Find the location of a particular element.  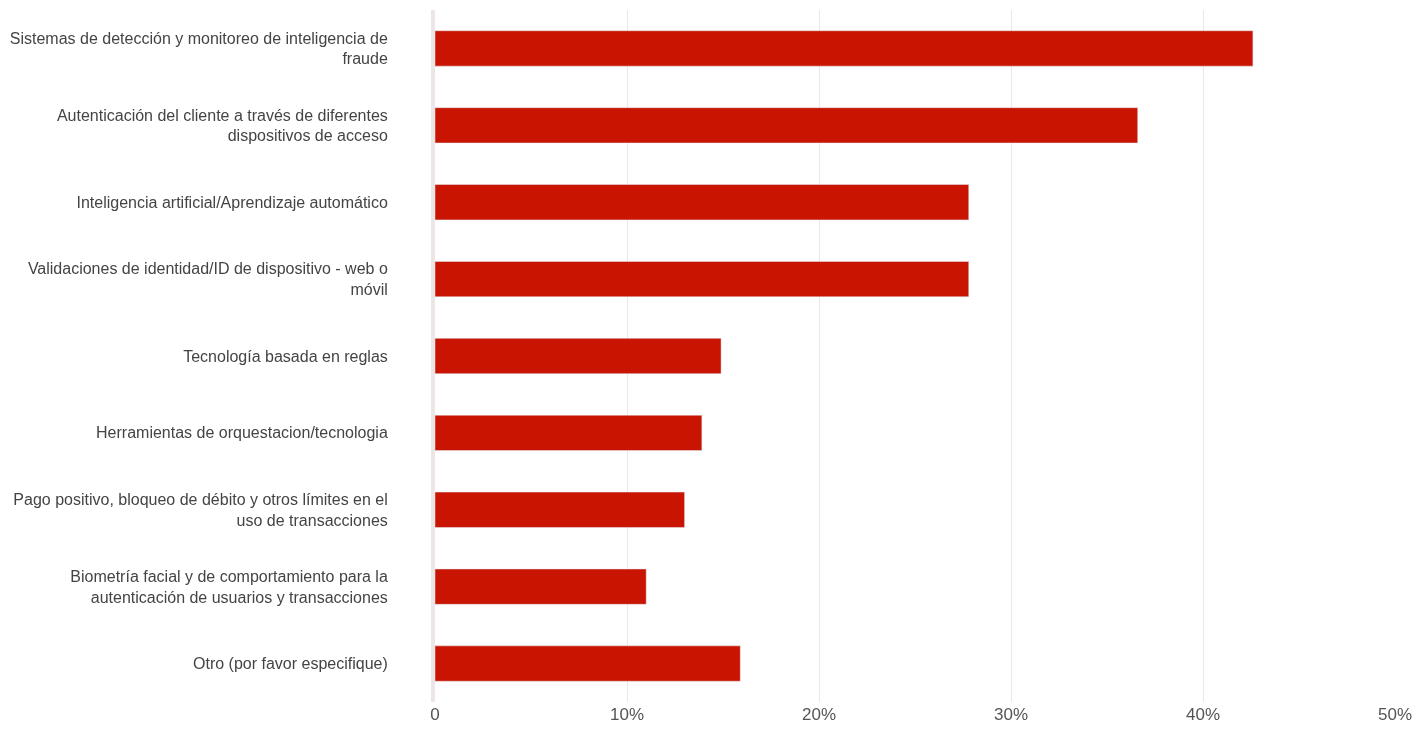

y-tick-label: Validaciones de identidad/ID de dispositivo - web o móvil is located at coordinates (207, 279).